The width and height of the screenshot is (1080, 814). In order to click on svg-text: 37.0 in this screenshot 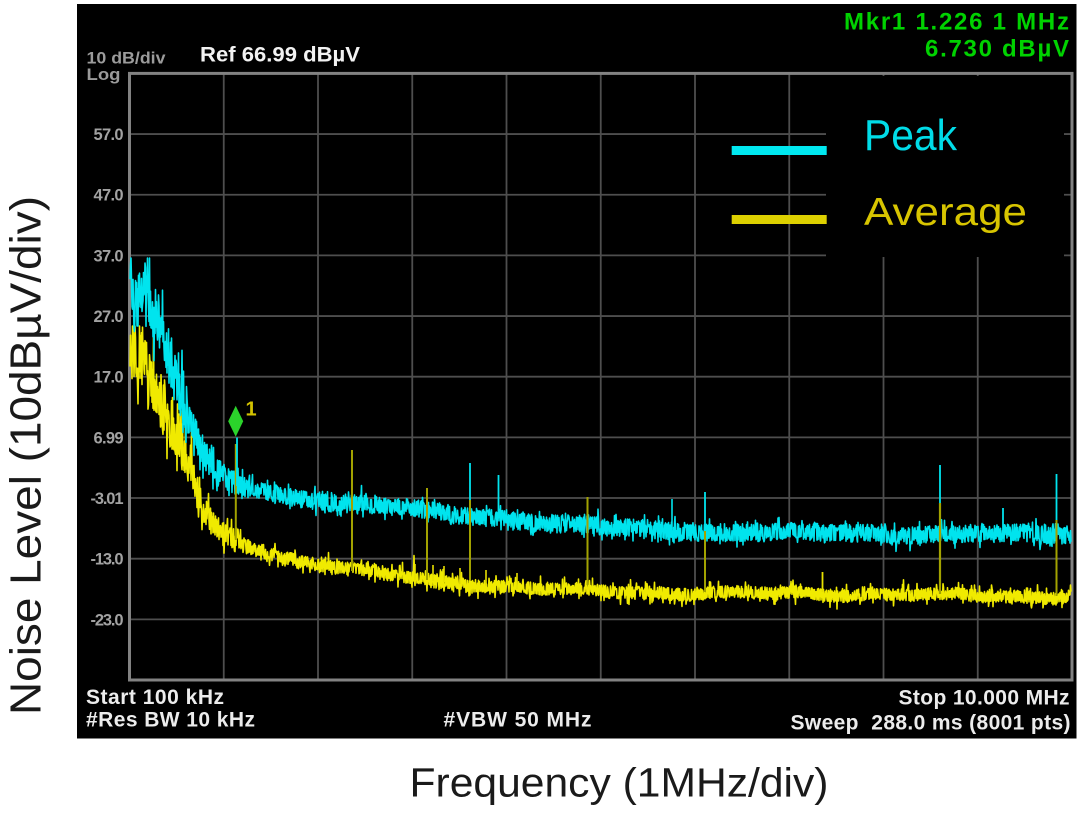, I will do `click(109, 256)`.